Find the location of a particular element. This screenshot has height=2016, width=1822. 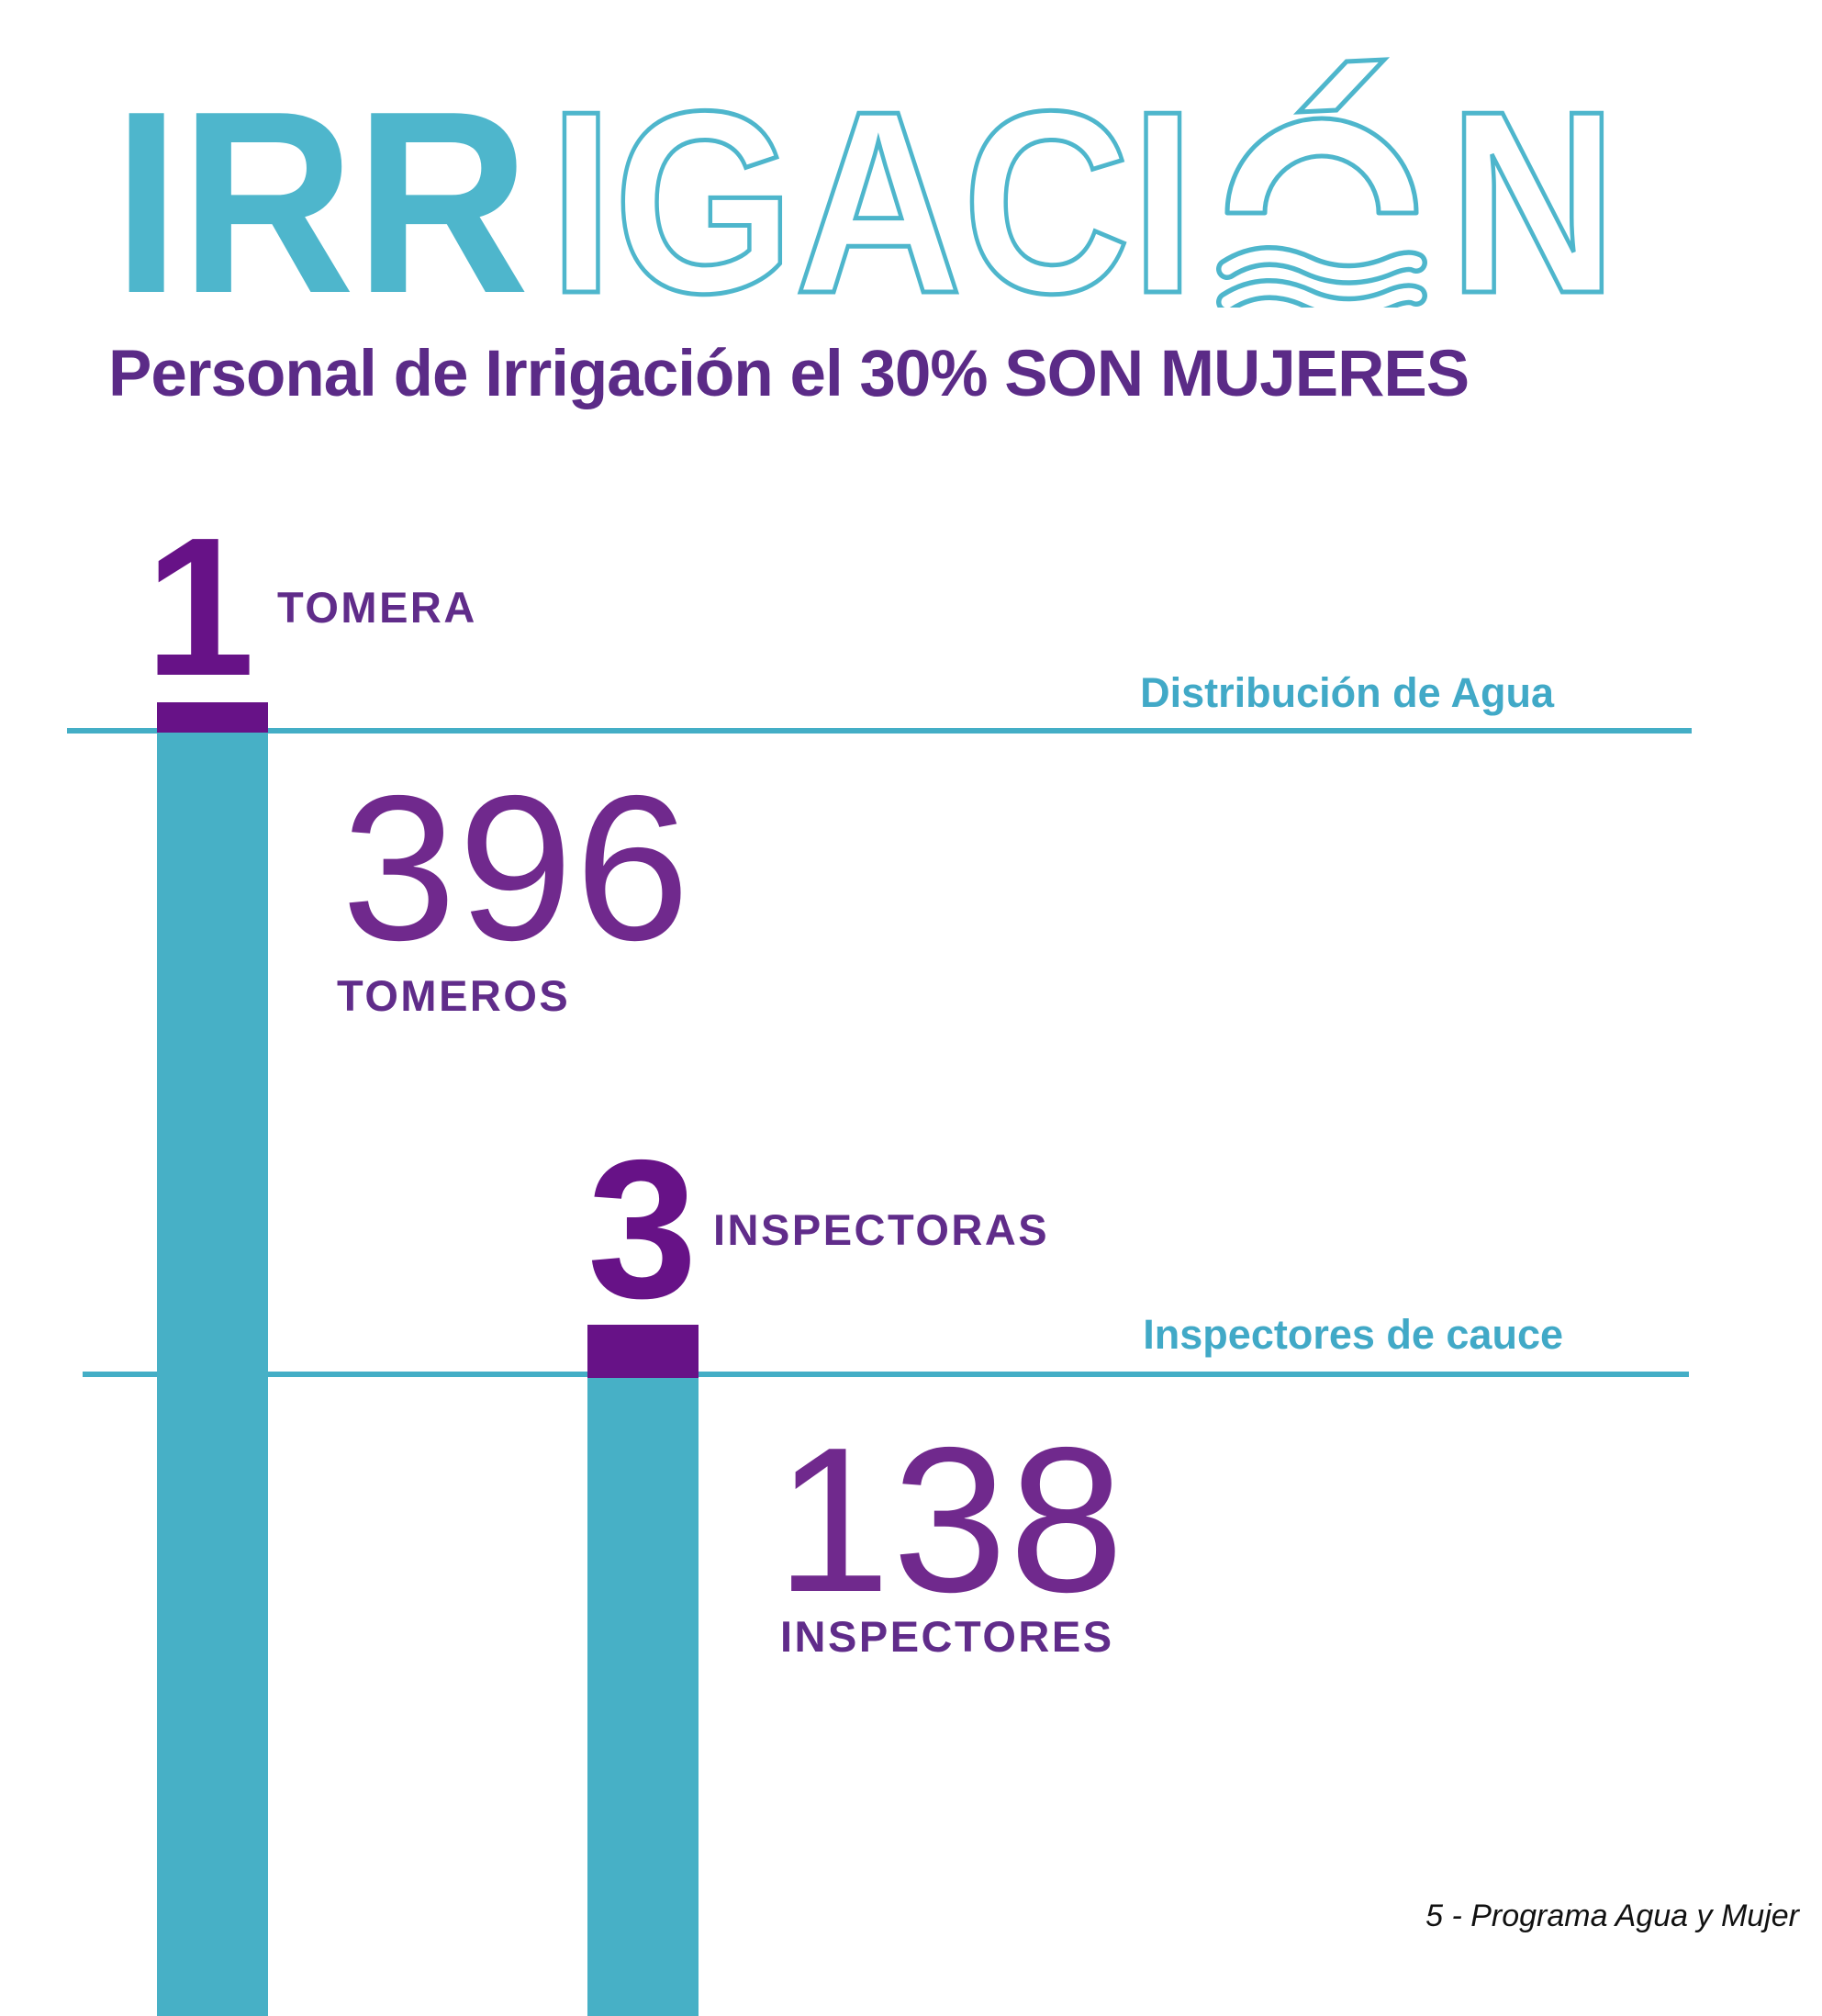

bar-inspectores is located at coordinates (643, 1696).